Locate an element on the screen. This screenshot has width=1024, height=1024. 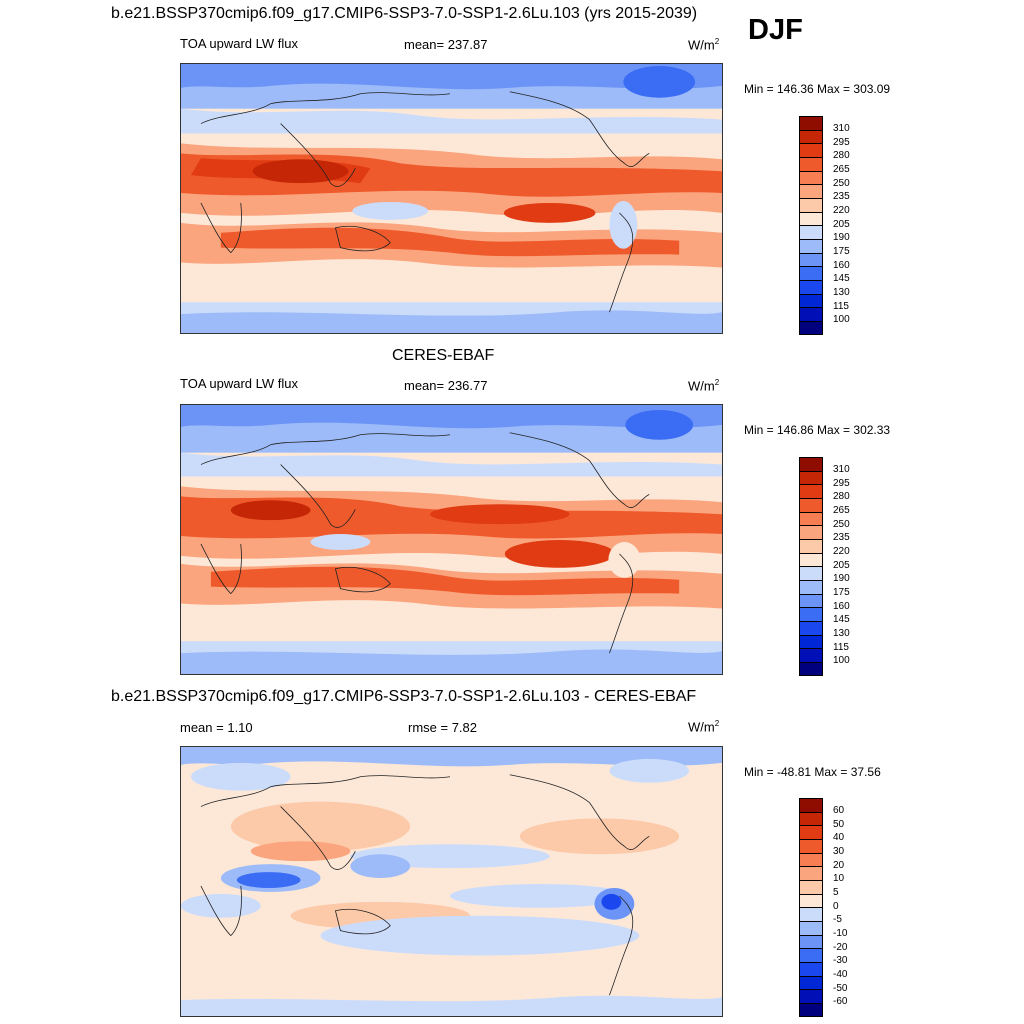
diff-colorbar-tick: 40 is located at coordinates (839, 837).